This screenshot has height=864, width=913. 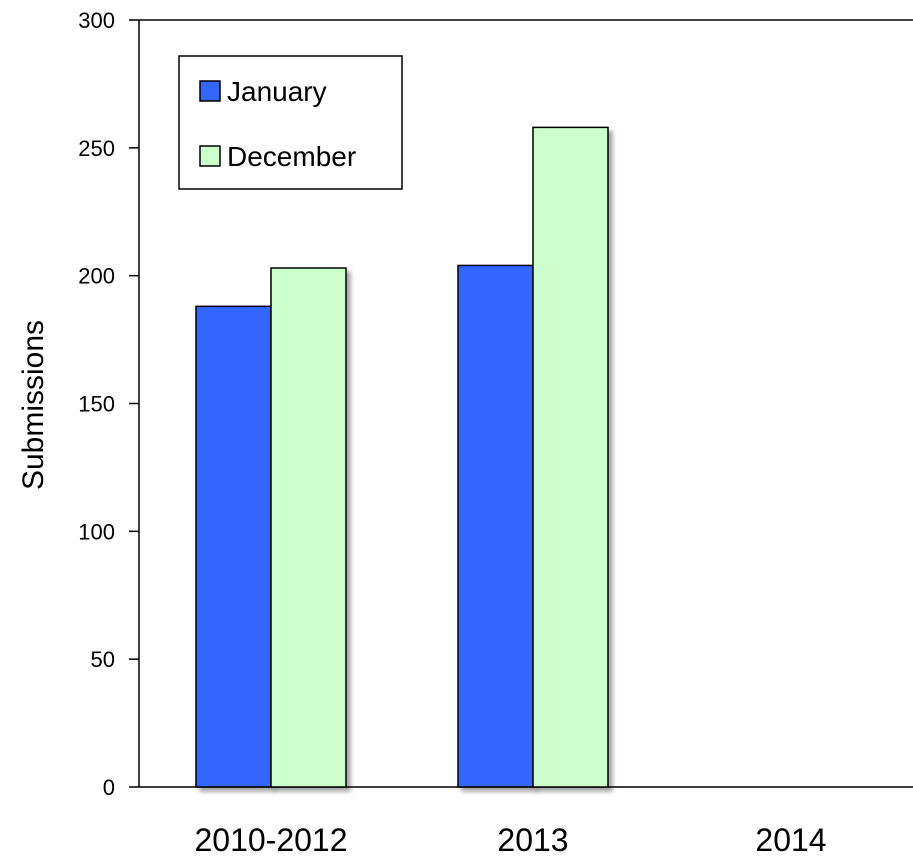 What do you see at coordinates (291, 156) in the screenshot?
I see `legend-label-december: December` at bounding box center [291, 156].